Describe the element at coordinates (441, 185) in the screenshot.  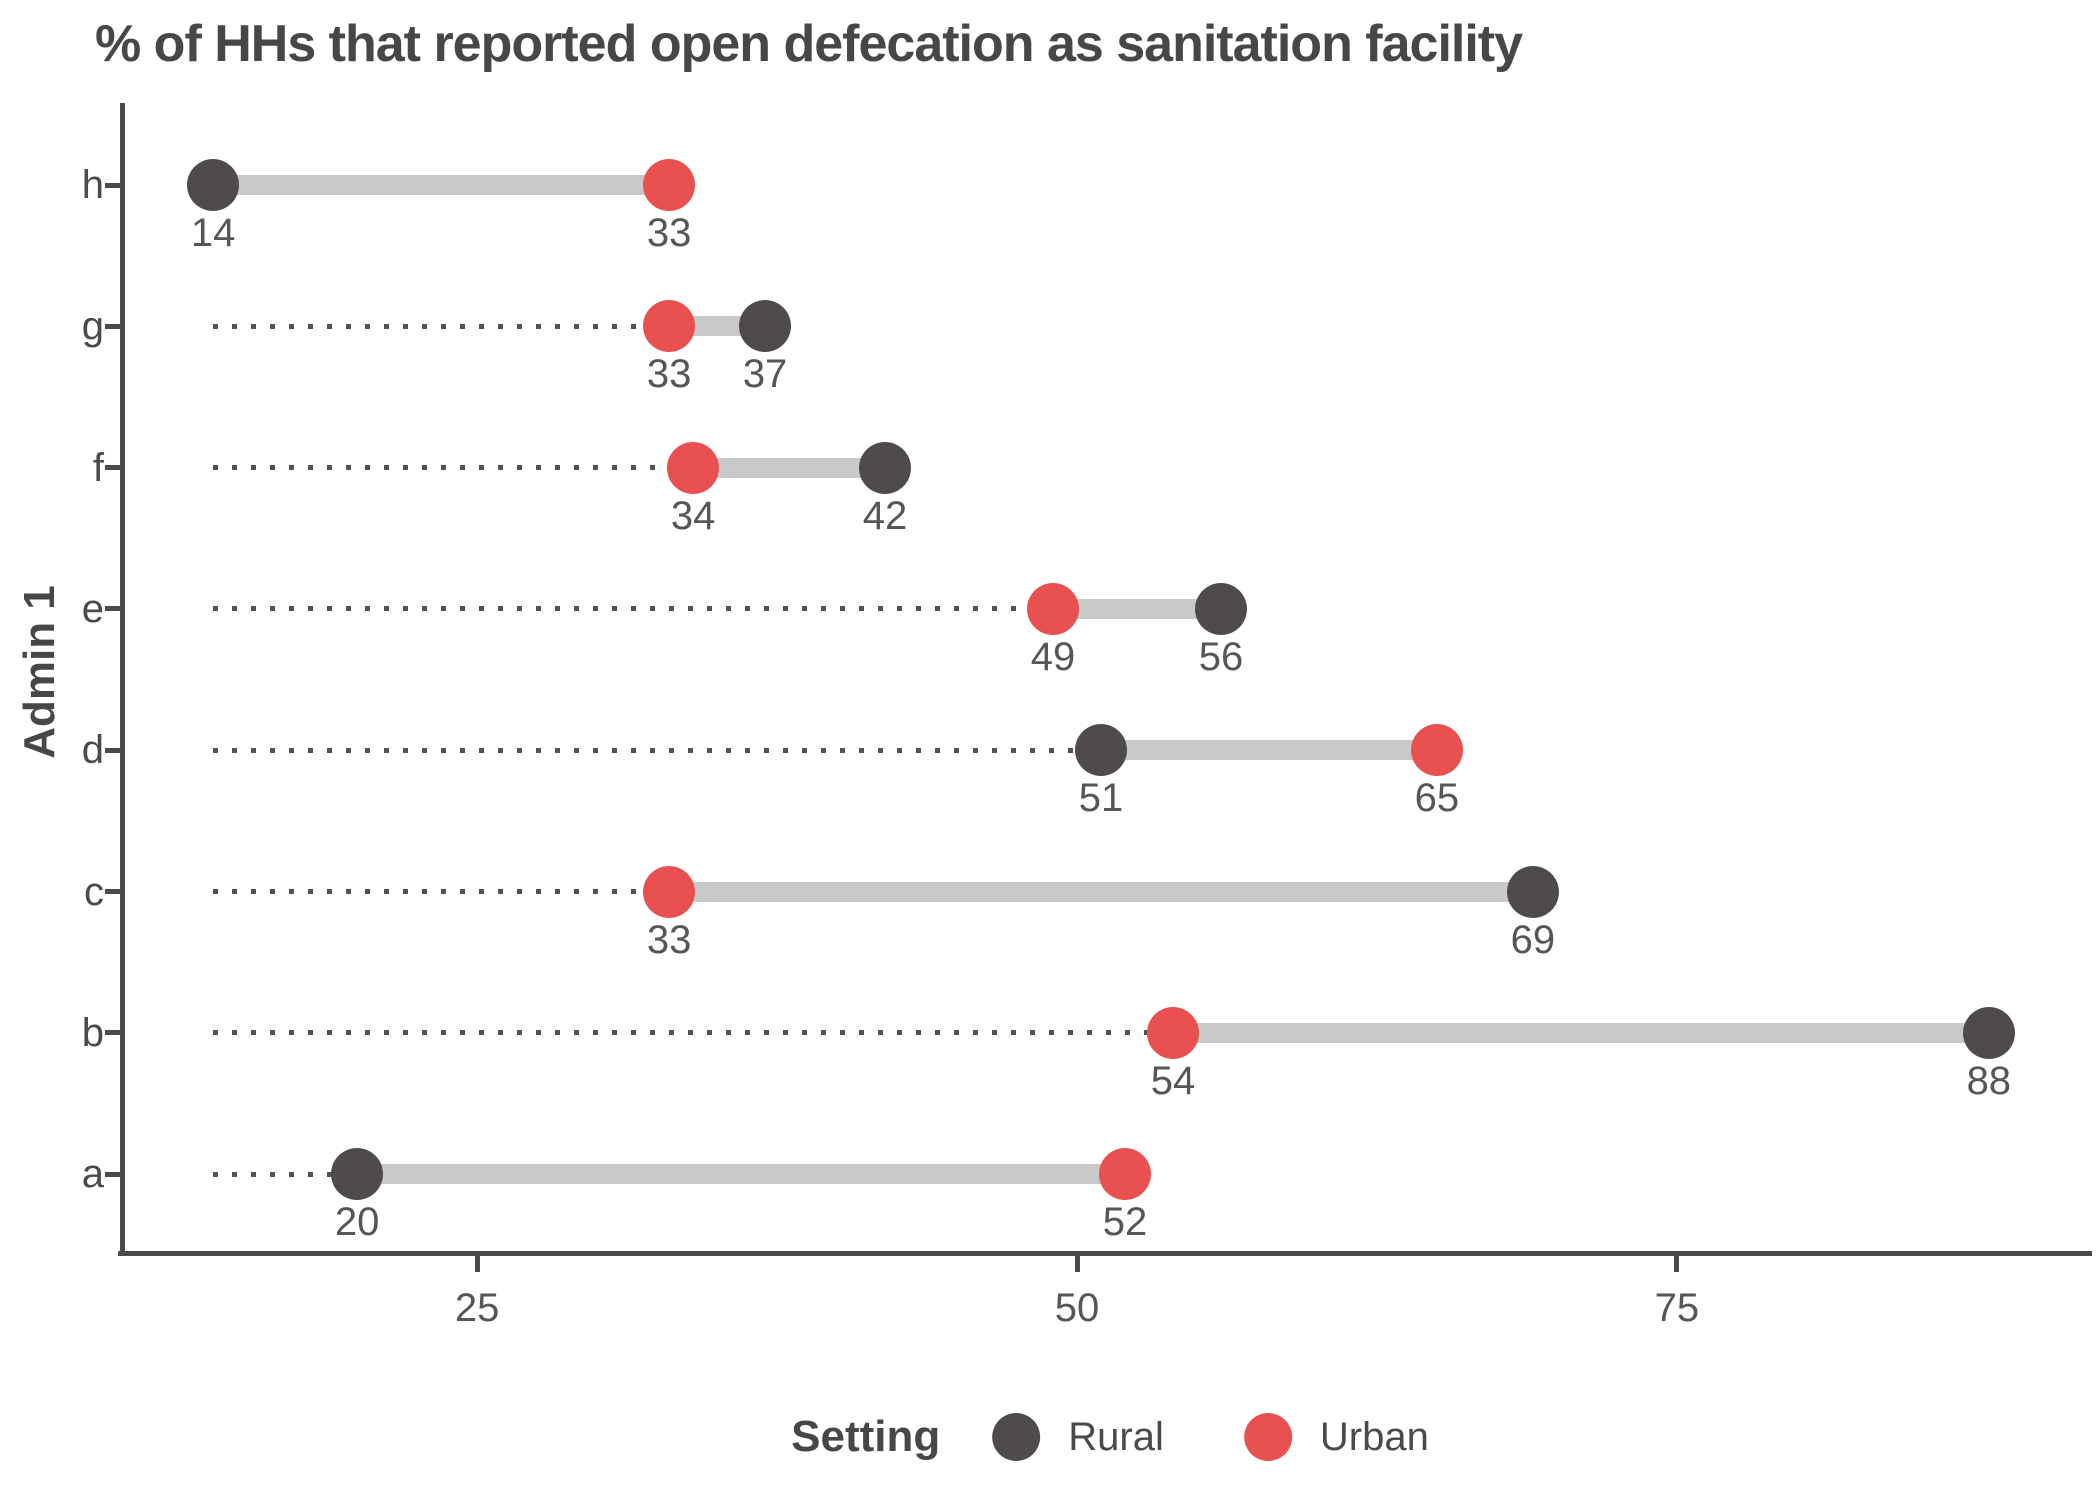
I see `connector-h` at that location.